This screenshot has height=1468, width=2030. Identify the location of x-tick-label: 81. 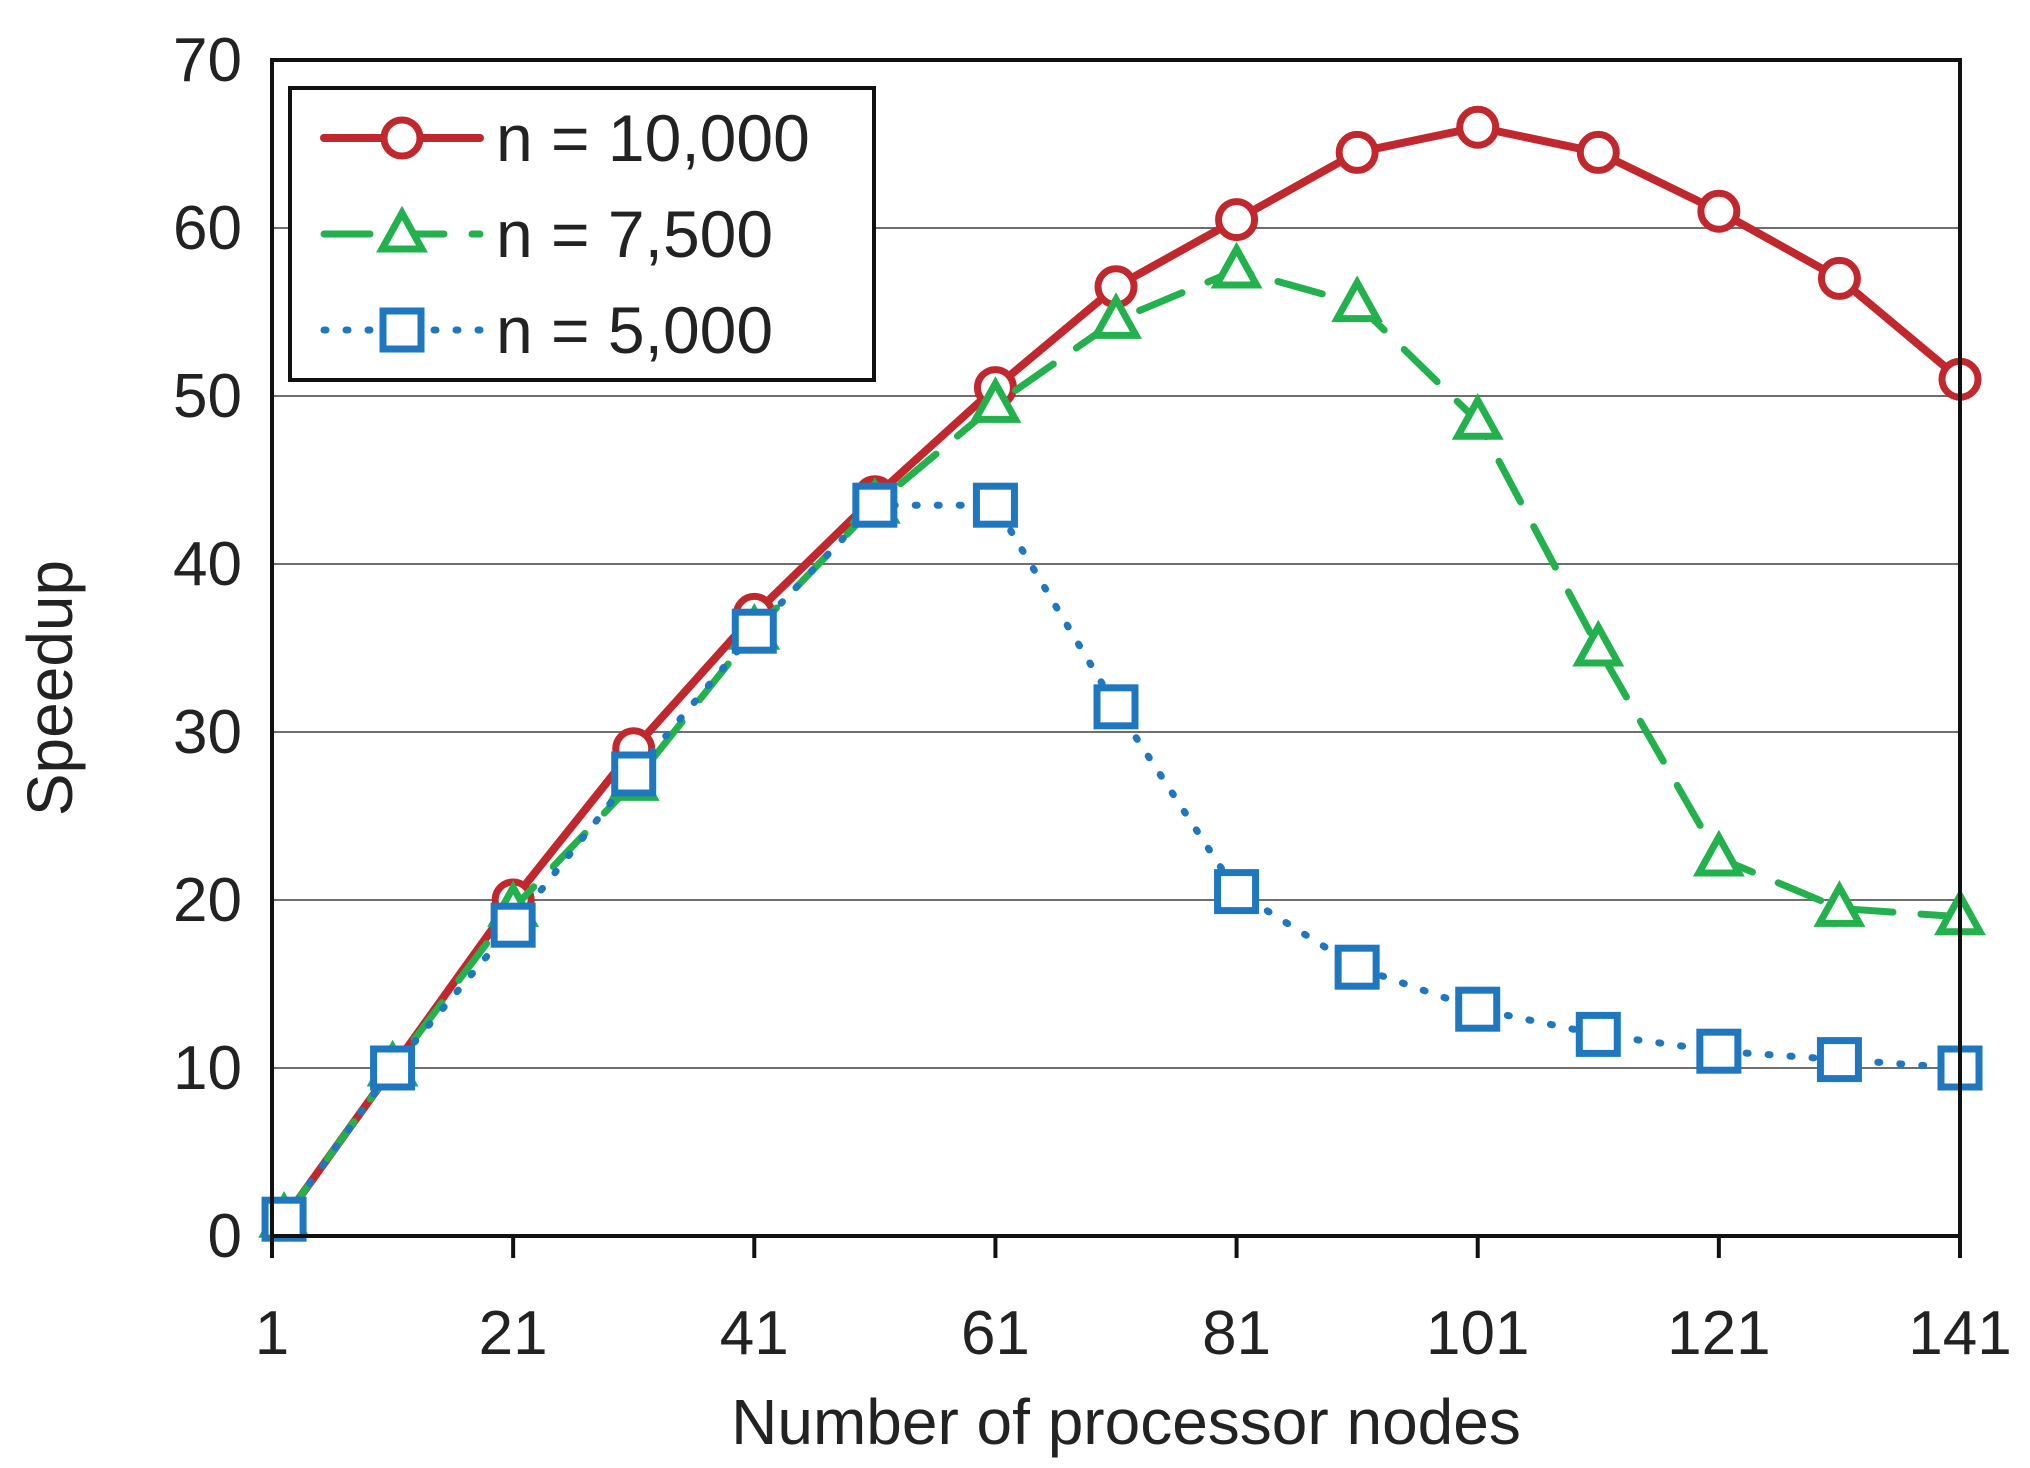
(1236, 1333).